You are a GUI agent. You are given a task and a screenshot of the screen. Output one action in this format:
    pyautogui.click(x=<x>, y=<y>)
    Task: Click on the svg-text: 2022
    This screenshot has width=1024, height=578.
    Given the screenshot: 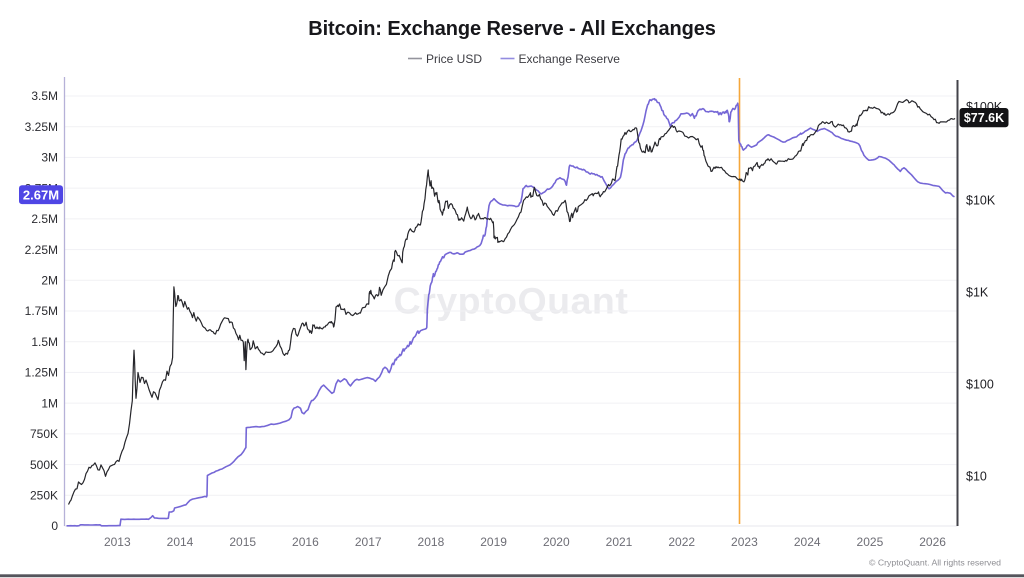 What is the action you would take?
    pyautogui.click(x=681, y=542)
    